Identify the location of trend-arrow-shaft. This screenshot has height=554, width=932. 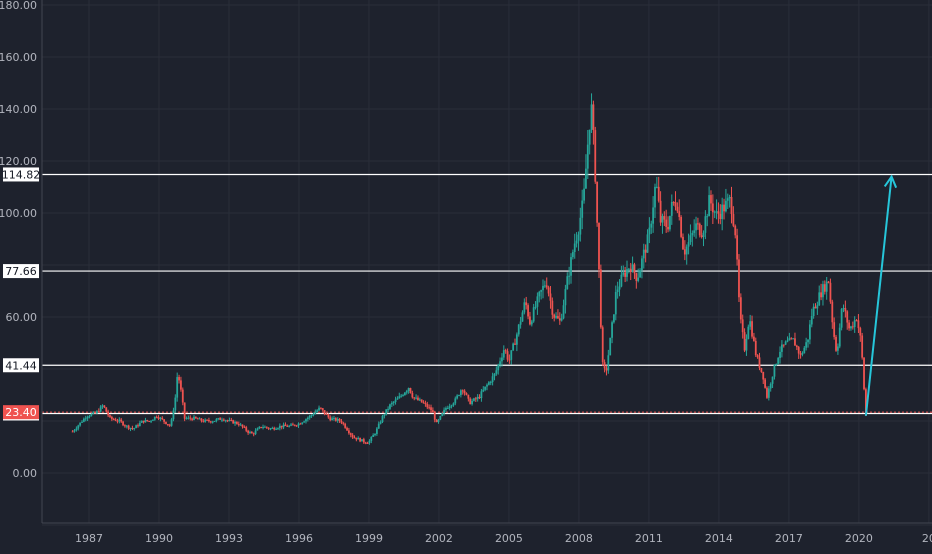
(878, 296).